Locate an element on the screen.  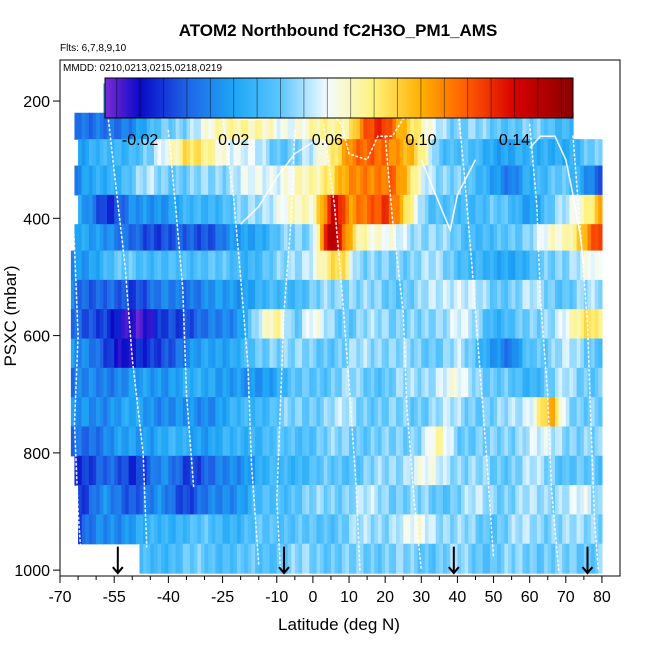
x-tick-label: 50 is located at coordinates (494, 597).